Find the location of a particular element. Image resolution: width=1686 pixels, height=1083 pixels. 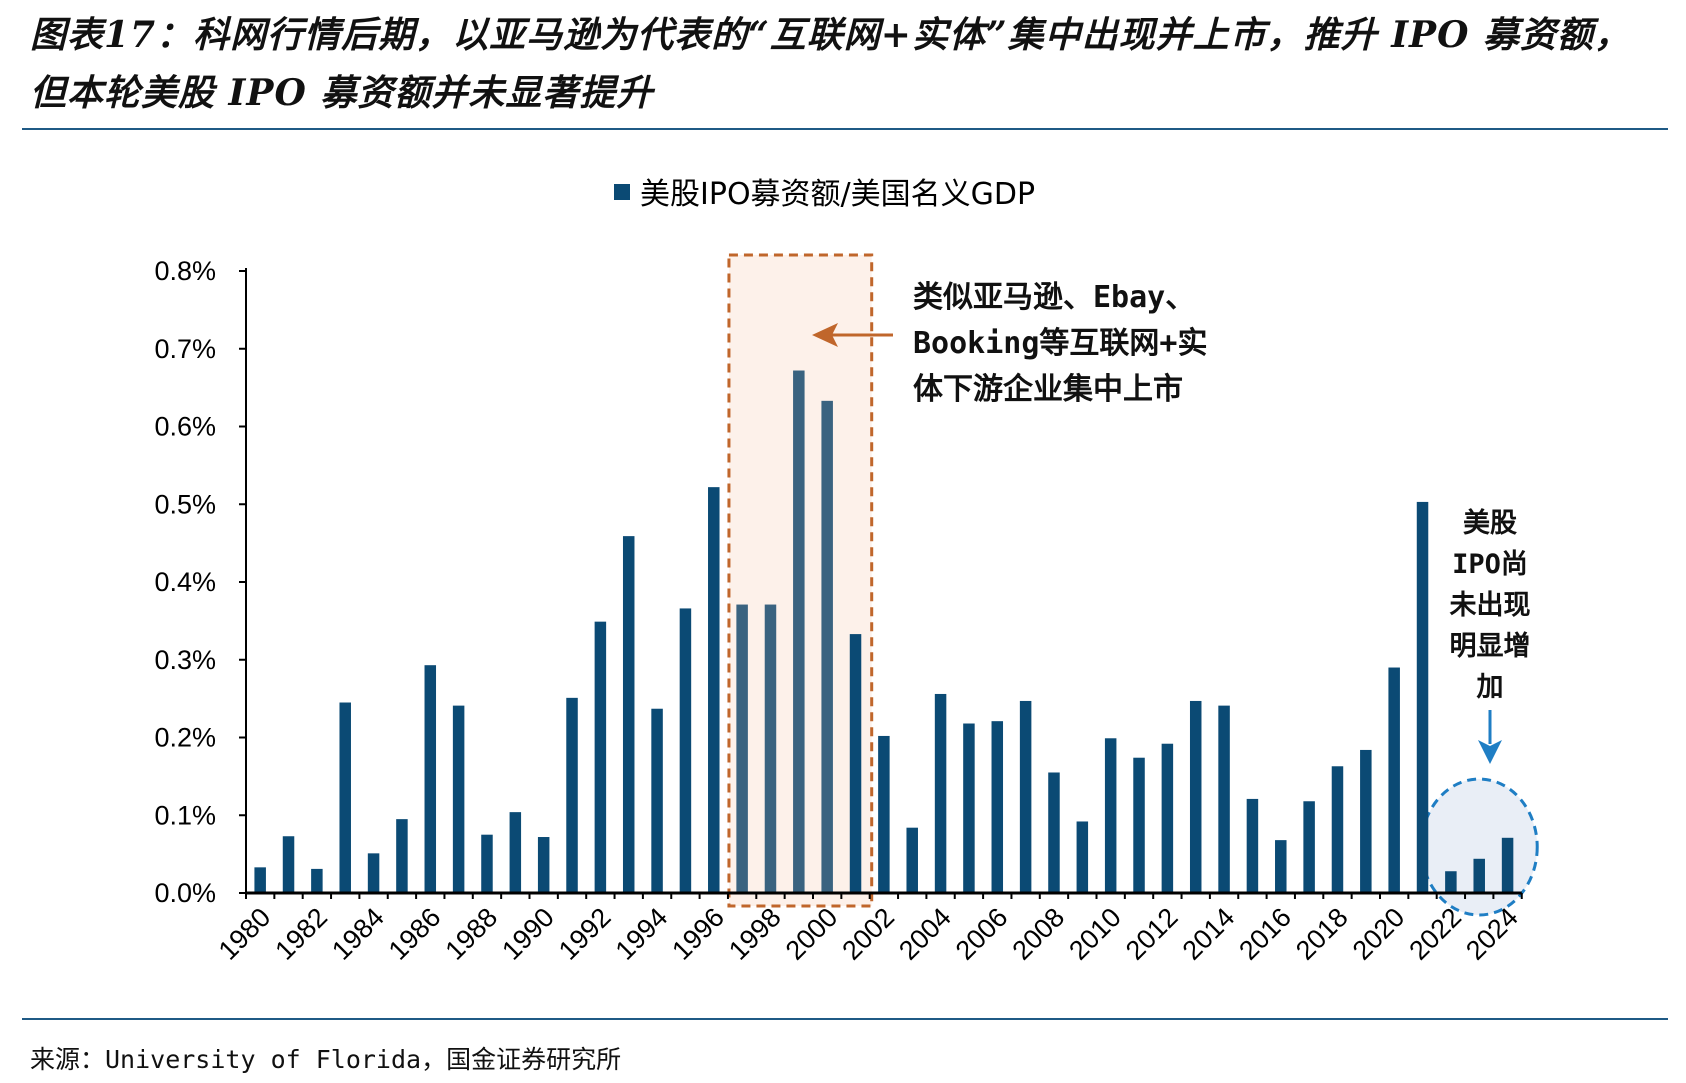

bar-1989 is located at coordinates (515, 852).